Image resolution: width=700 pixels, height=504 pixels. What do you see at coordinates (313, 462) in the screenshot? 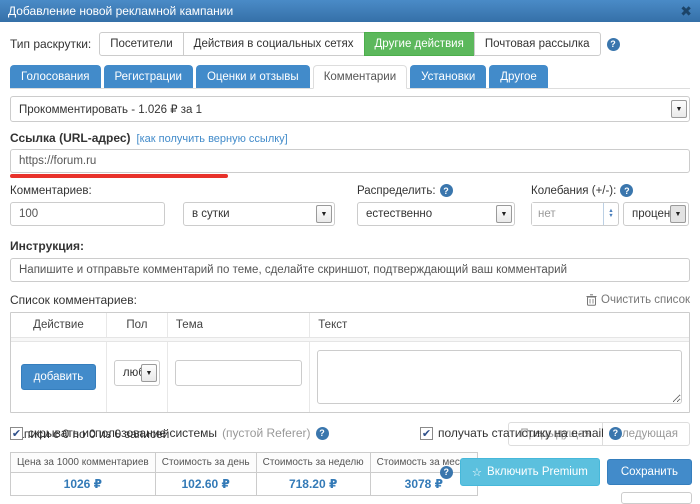
I see `cost-per-week-header: Стоимость за неделю` at bounding box center [313, 462].